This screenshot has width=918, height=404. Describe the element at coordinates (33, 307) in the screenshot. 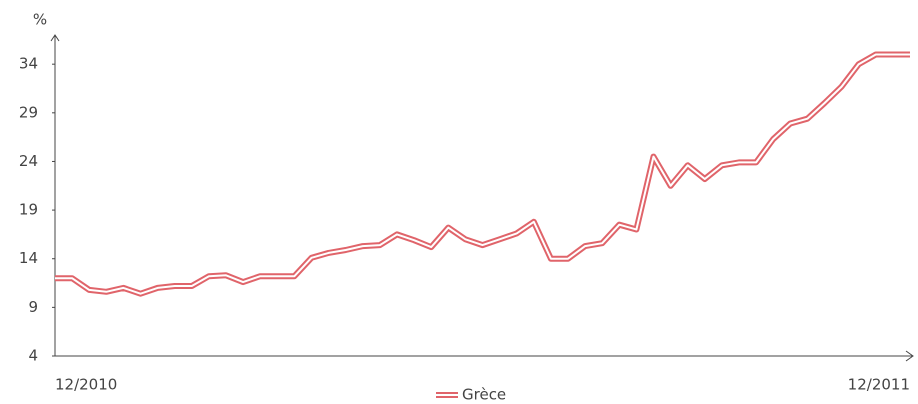

I see `y-tick-label: 9` at that location.